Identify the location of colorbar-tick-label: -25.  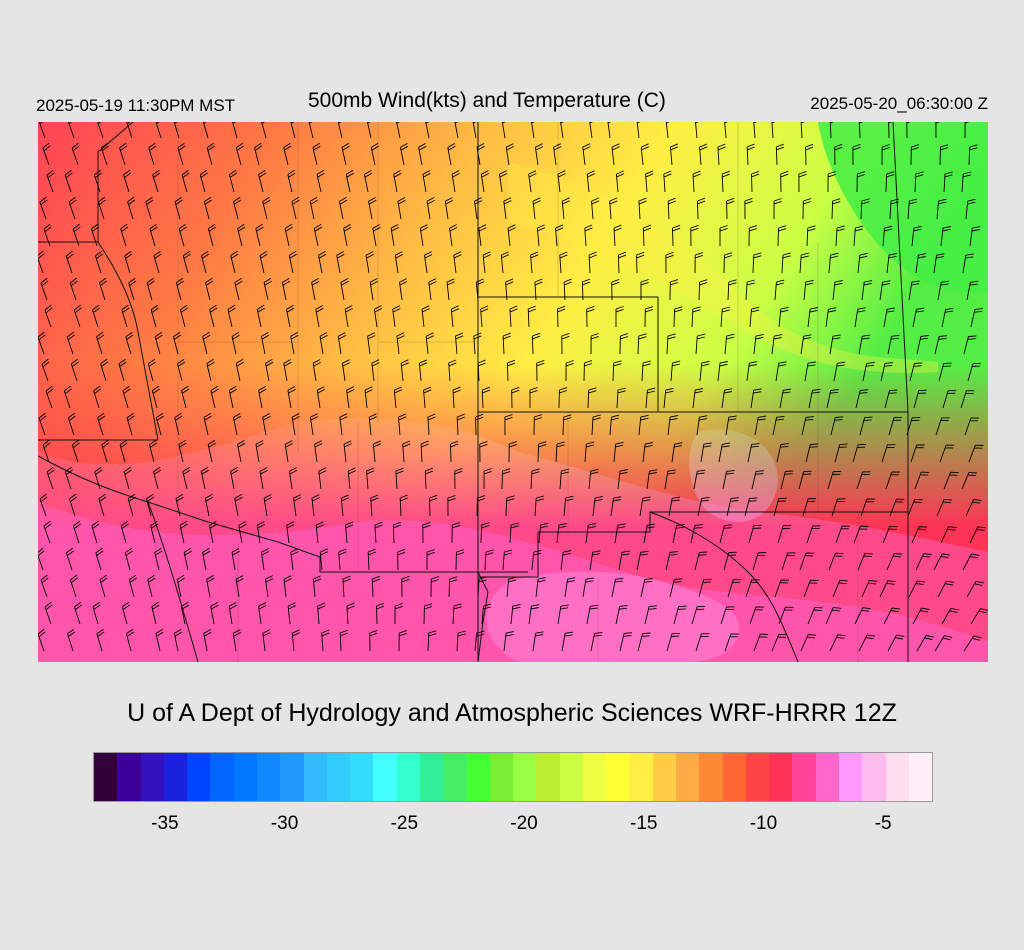
(404, 823).